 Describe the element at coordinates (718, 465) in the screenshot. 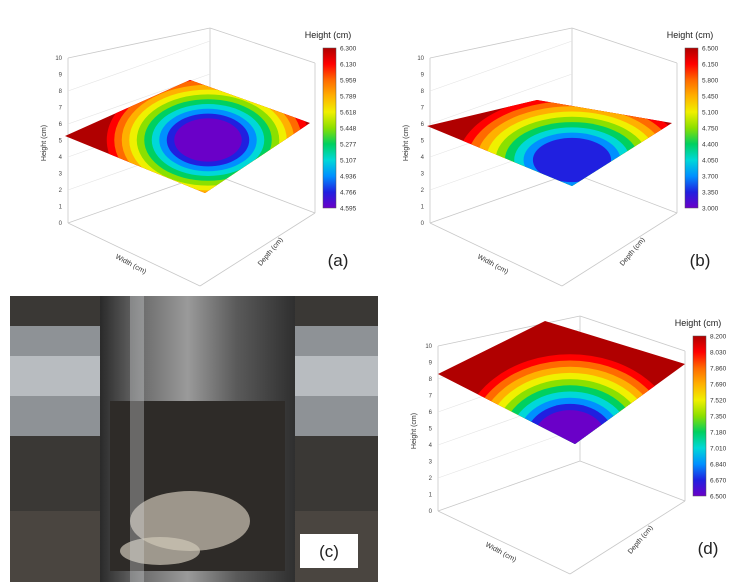

I see `colorbar-tick-label: 6.840` at that location.